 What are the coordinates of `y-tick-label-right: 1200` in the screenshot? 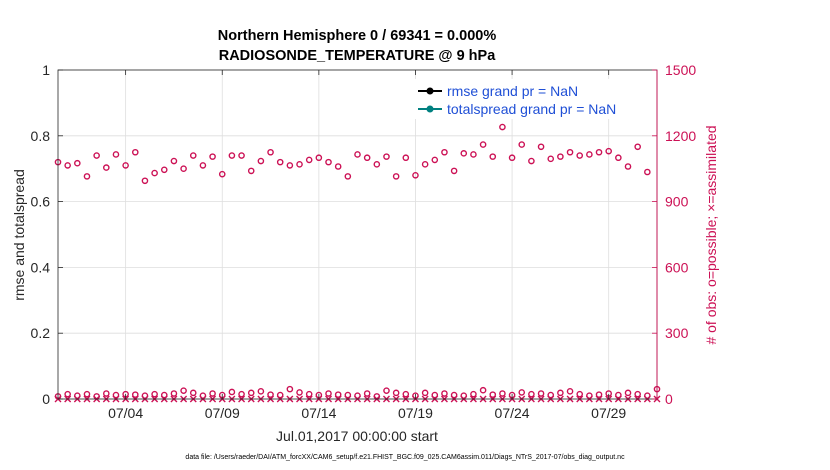 It's located at (680, 136).